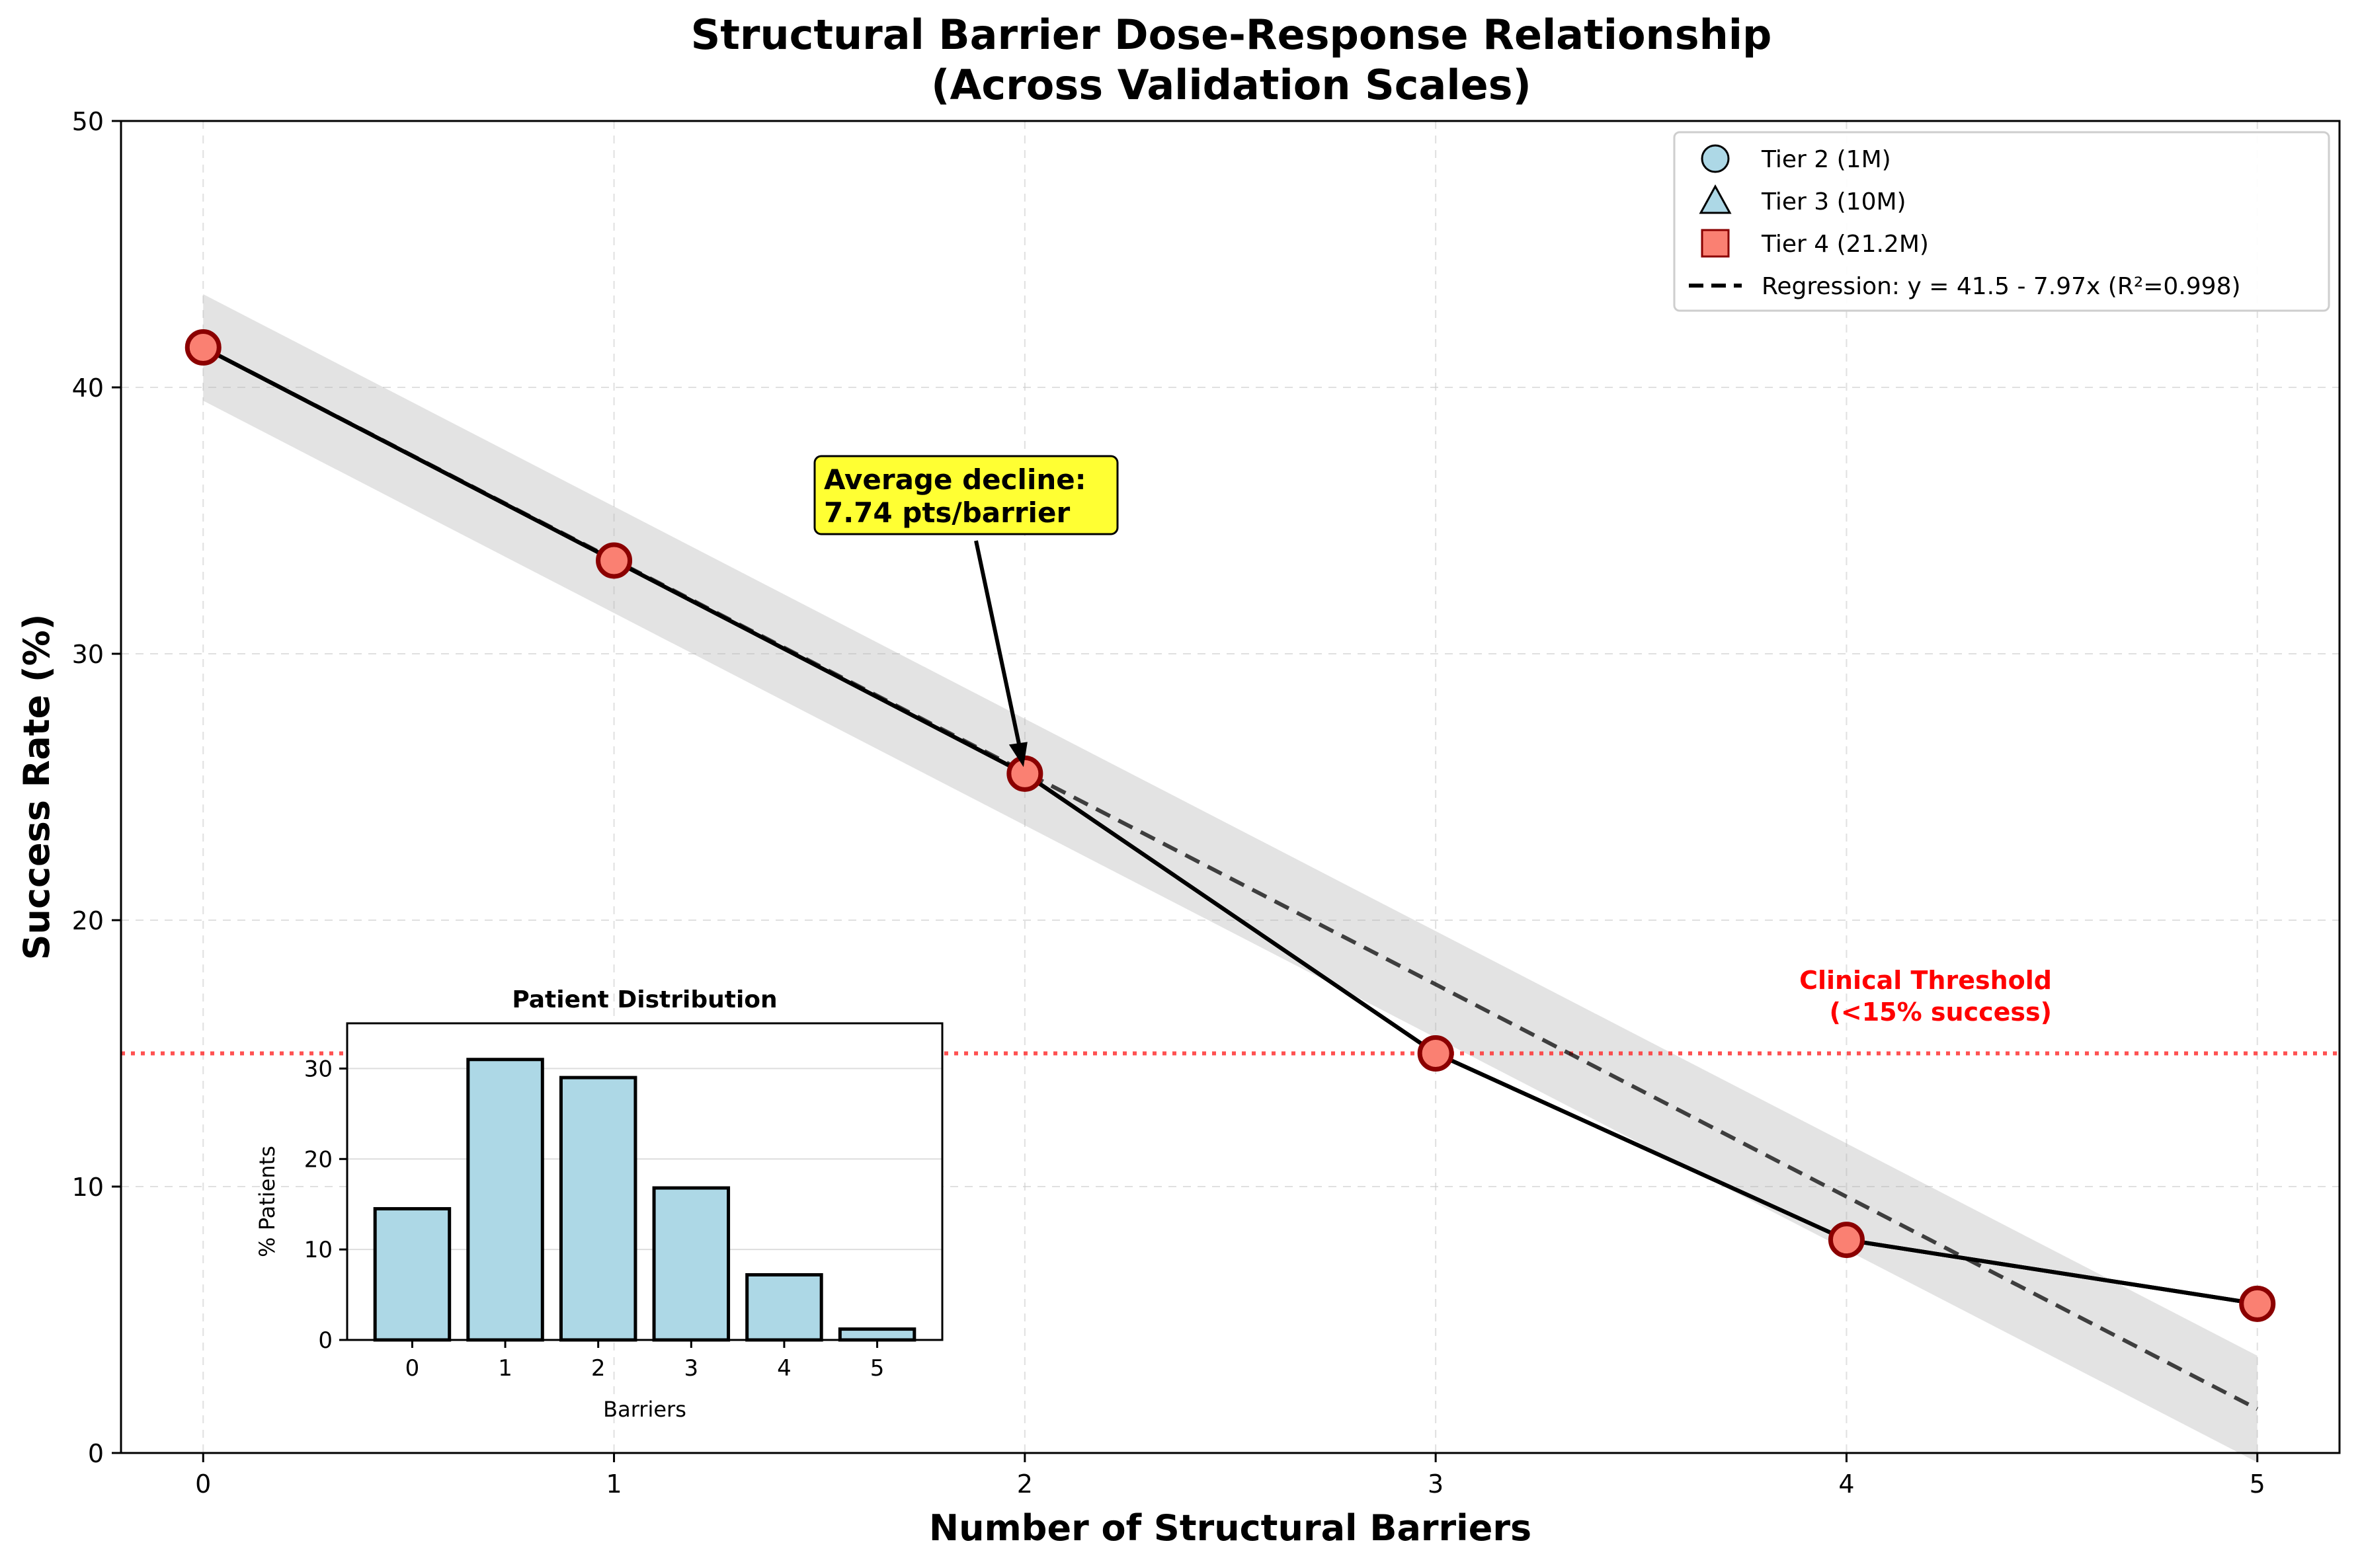 Image resolution: width=2360 pixels, height=1568 pixels. What do you see at coordinates (598, 1368) in the screenshot?
I see `inset-x-tick-label: 2` at bounding box center [598, 1368].